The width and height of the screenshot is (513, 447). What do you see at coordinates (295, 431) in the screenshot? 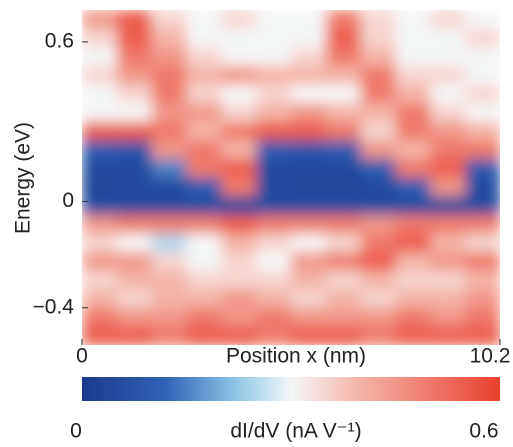
I see `colorbar-label: dI/dV (nA V⁻¹)` at bounding box center [295, 431].